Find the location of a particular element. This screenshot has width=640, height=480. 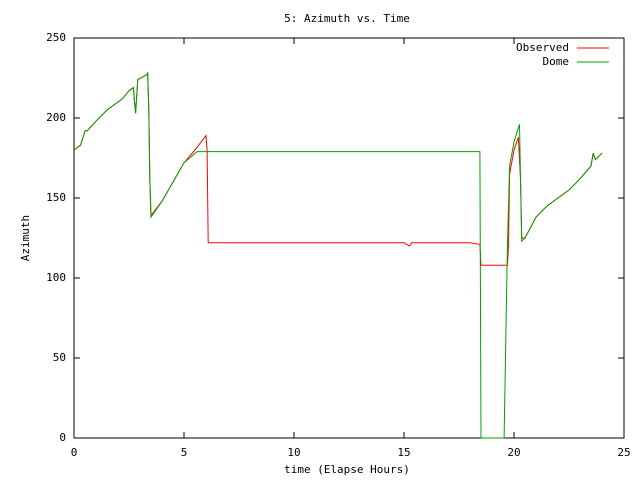

y-tick-label: 250 is located at coordinates (56, 37).